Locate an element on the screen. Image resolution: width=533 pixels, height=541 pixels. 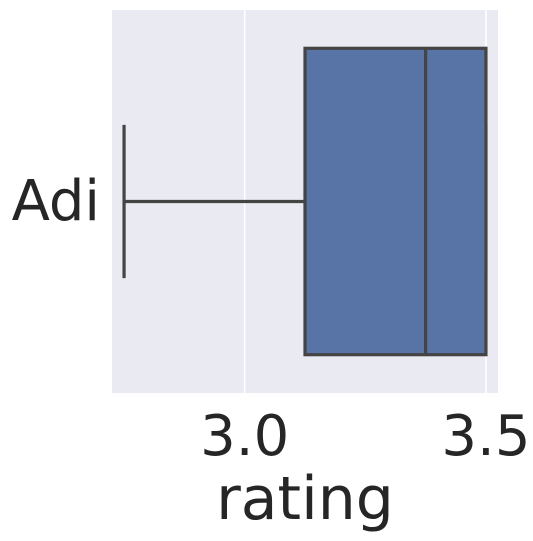
x-tick-label: 3.5 is located at coordinates (485, 436).